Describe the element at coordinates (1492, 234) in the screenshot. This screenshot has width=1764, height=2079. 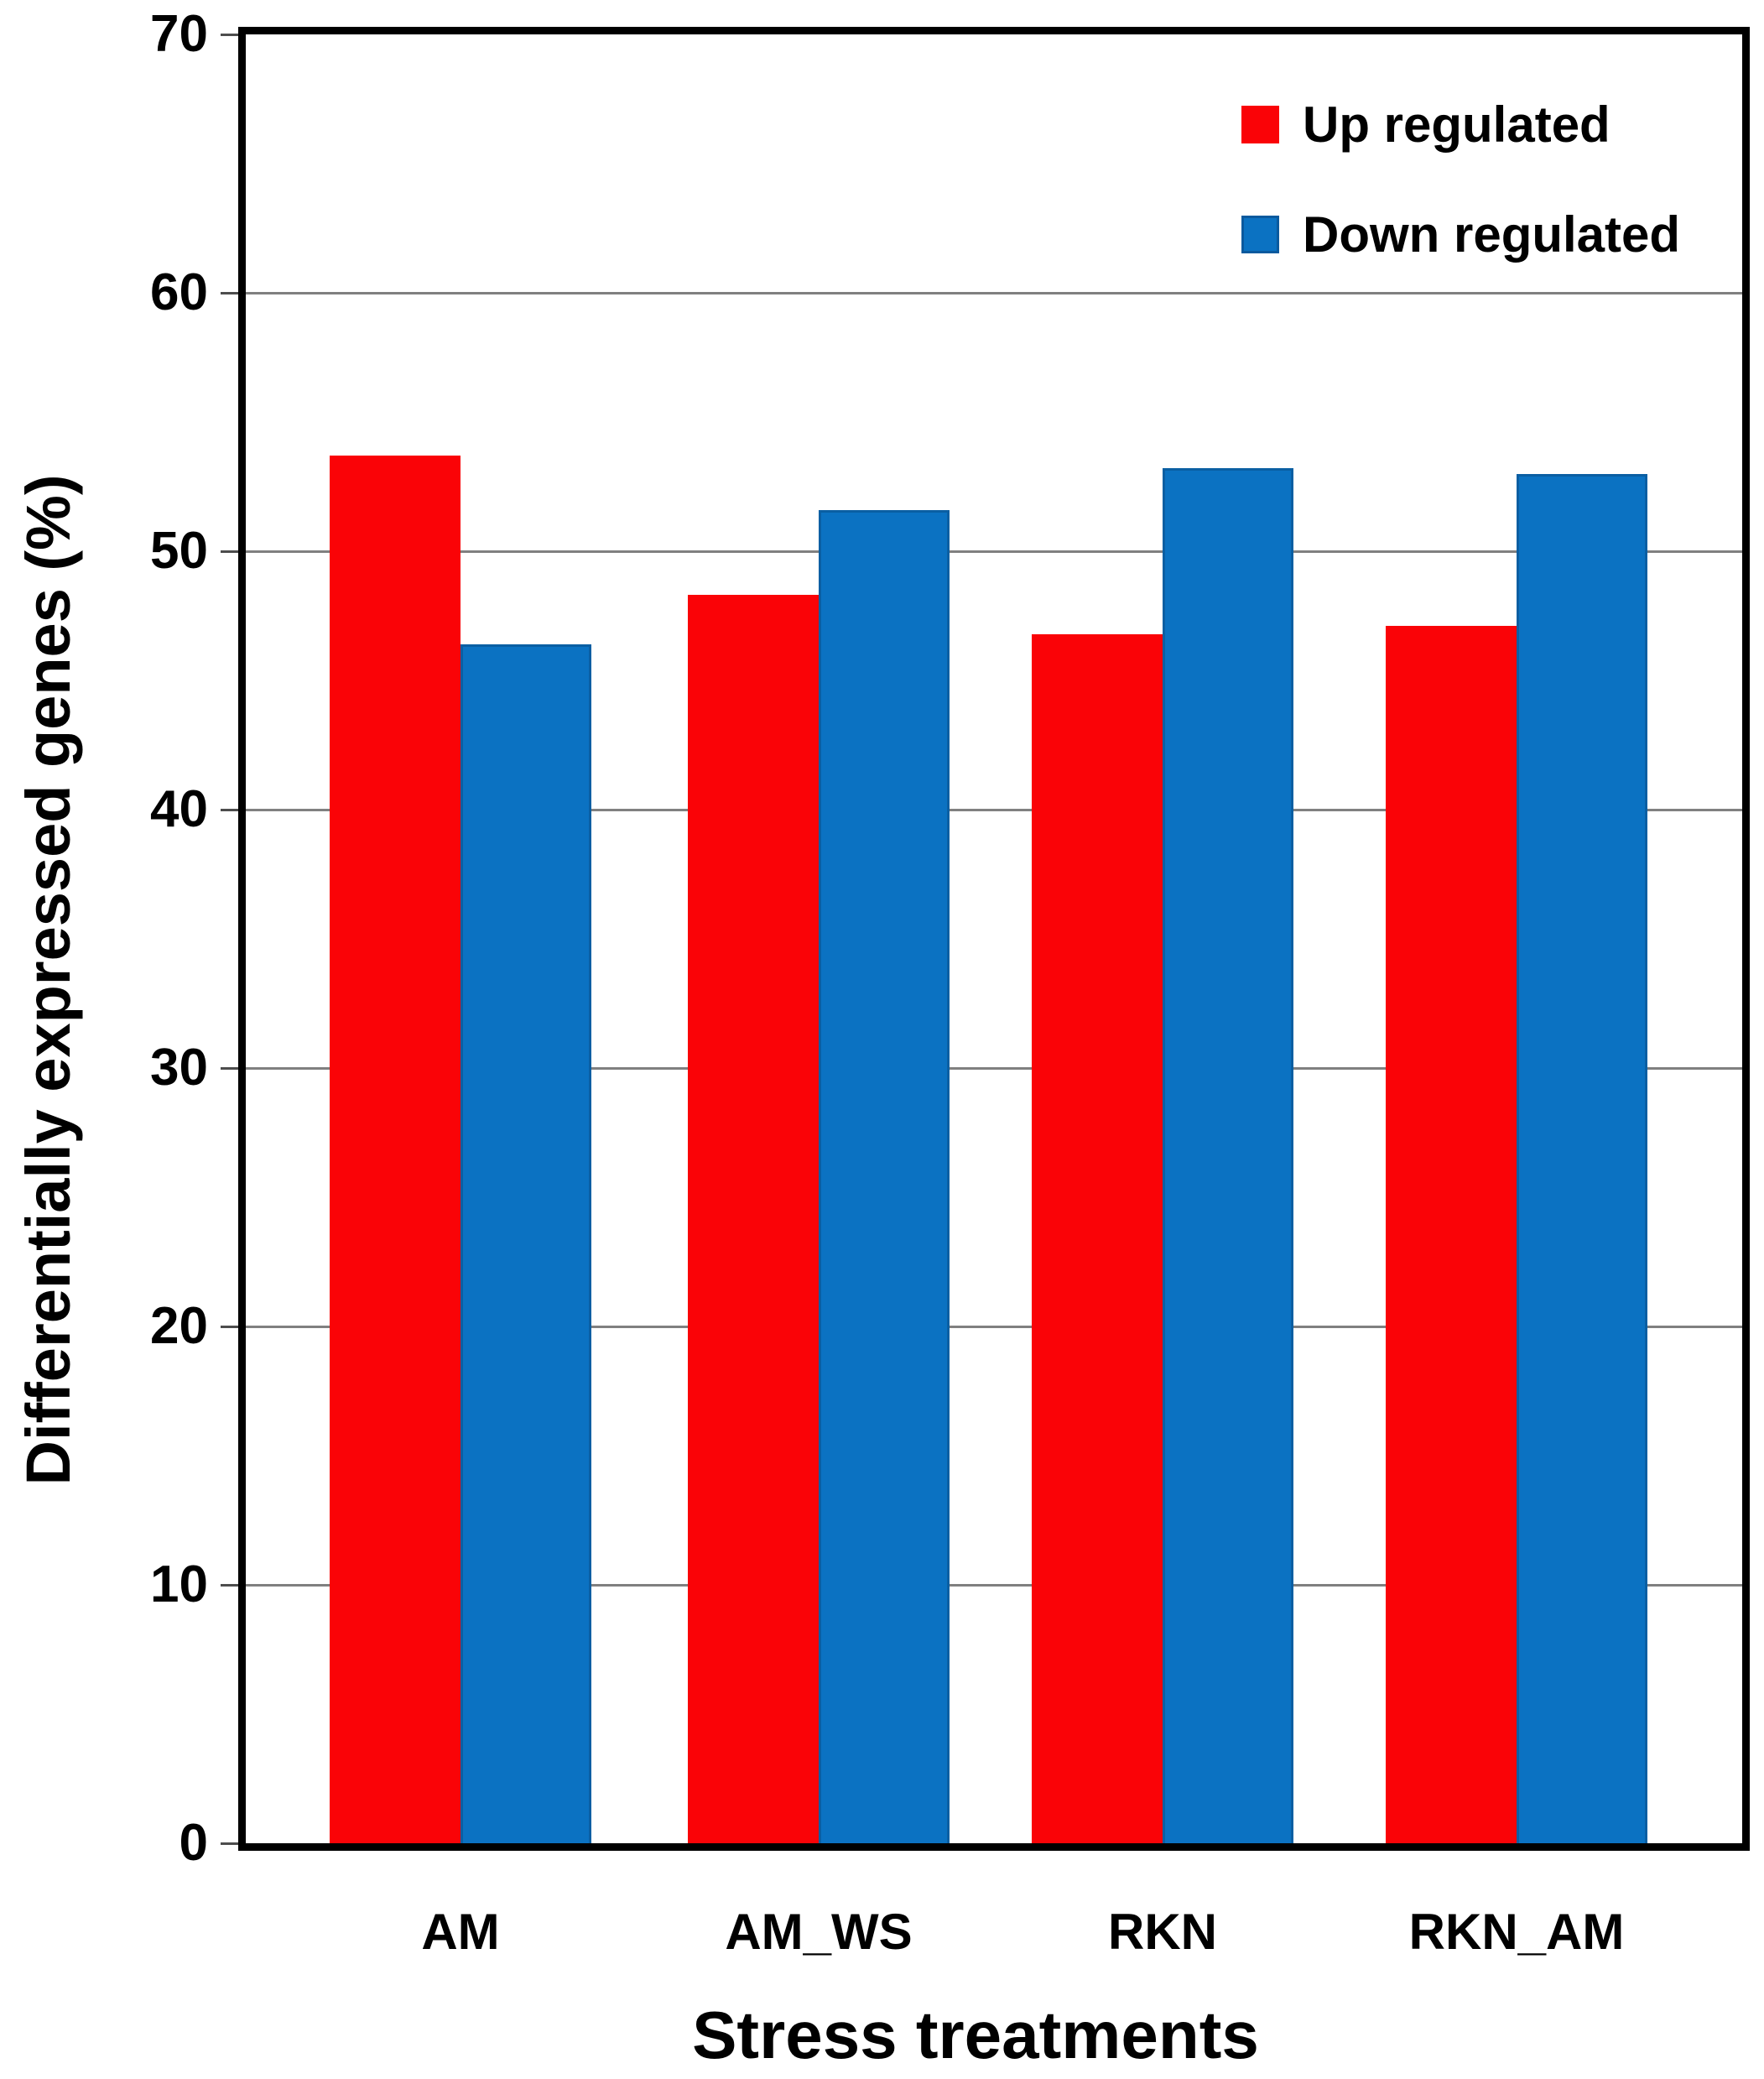
I see `legend-label-down-regulated: Down regulated` at that location.